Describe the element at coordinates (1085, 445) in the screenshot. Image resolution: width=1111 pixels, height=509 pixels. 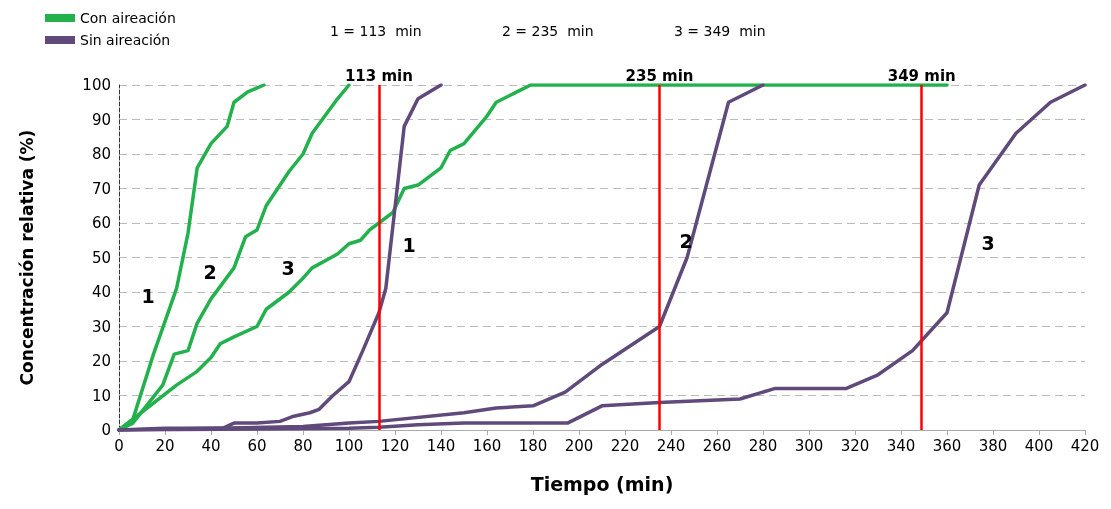
I see `x-tick-label: 420` at that location.